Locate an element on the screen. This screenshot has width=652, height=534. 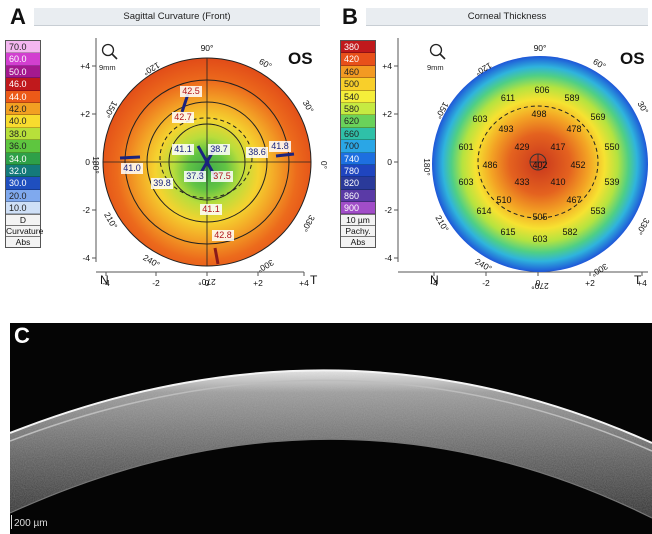
reading-value: 38.7 is located at coordinates (219, 149).